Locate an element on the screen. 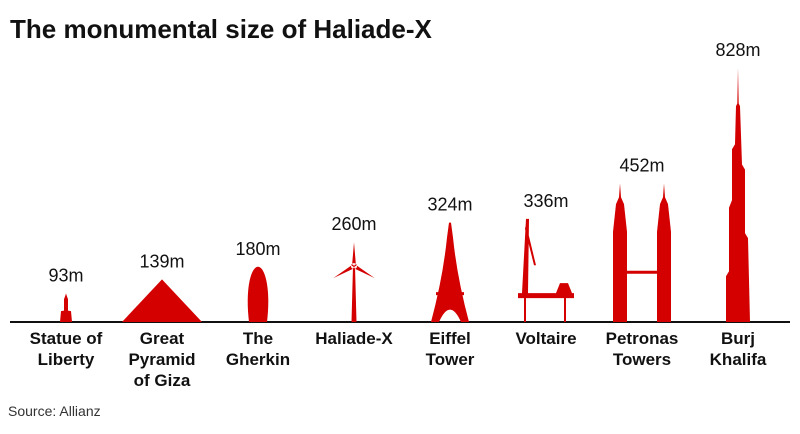  category-label: Great Pyramid of Giza is located at coordinates (162, 359).